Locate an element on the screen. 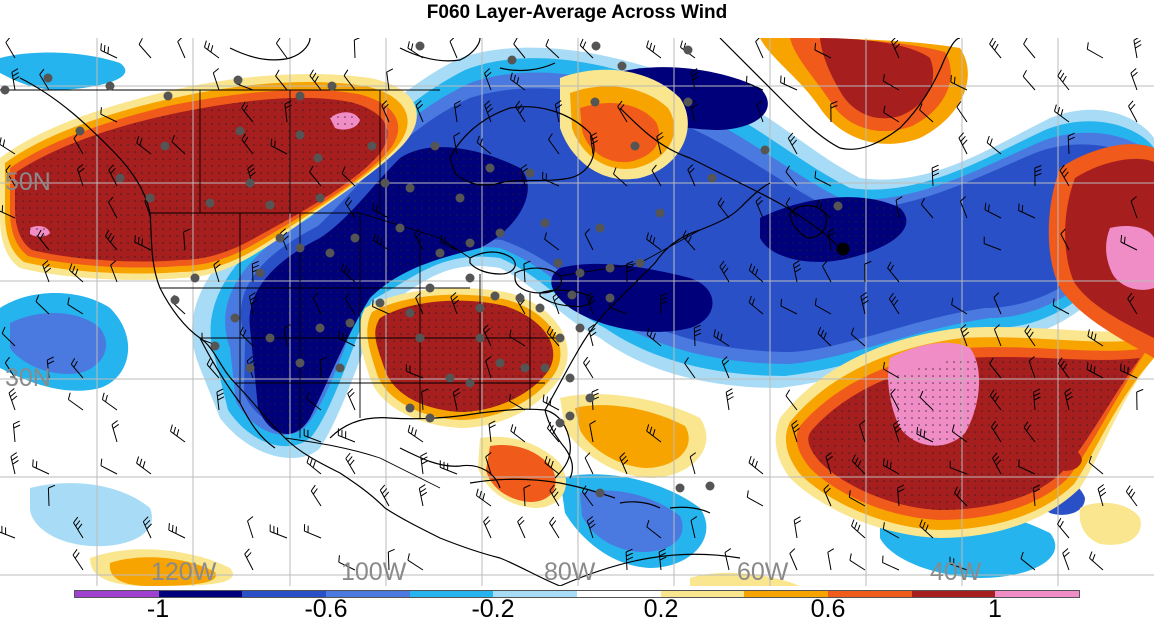  colorbar-label-1: 1 is located at coordinates (995, 609).